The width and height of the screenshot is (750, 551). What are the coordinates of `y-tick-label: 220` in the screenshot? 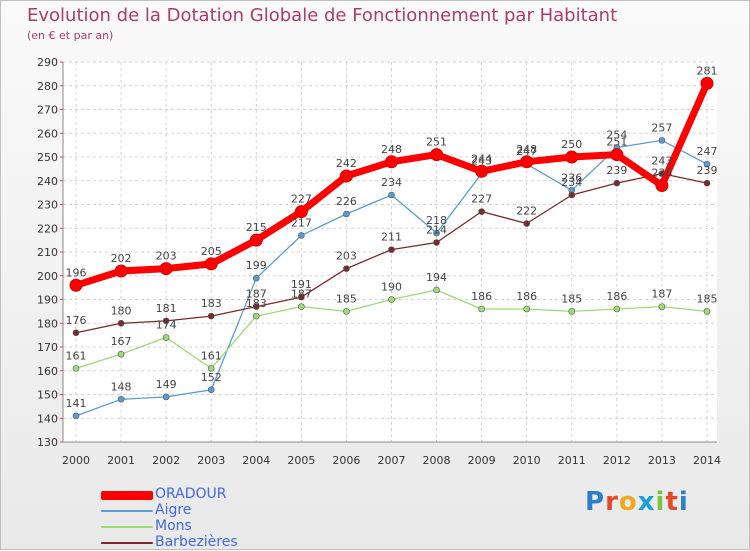 It's located at (47, 228).